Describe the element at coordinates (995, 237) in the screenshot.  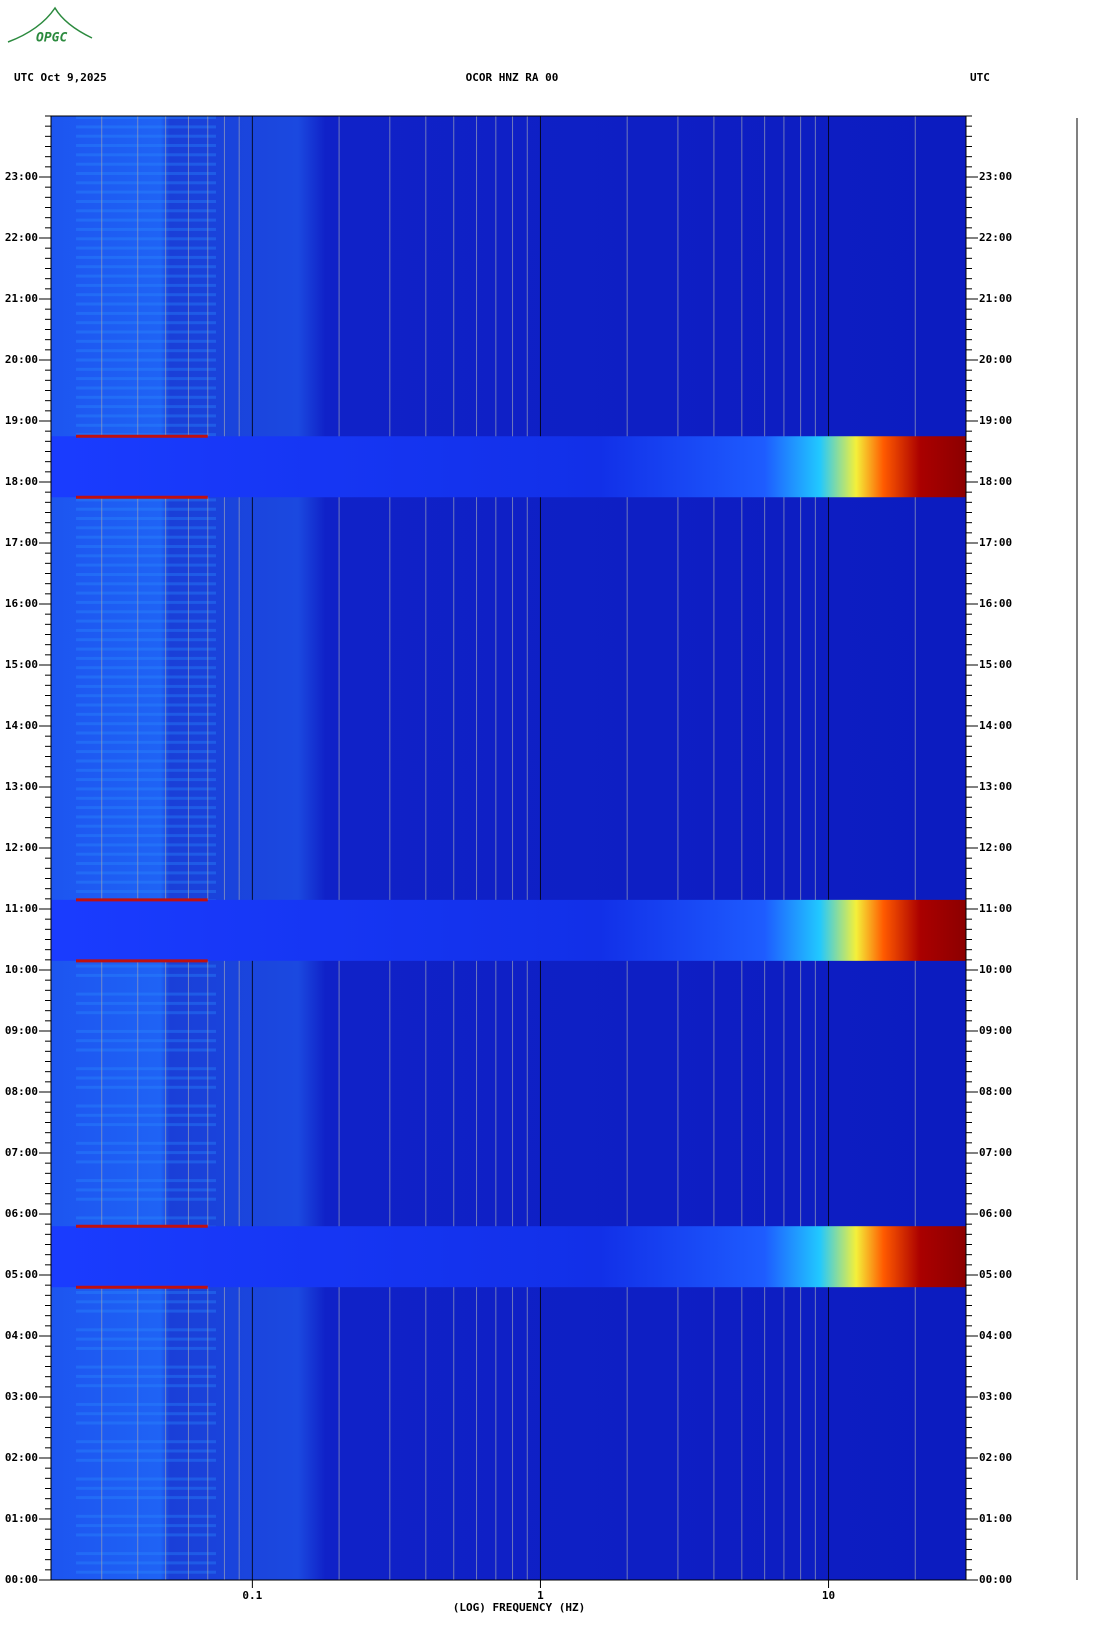
I see `y-tick-label: 22:00` at that location.